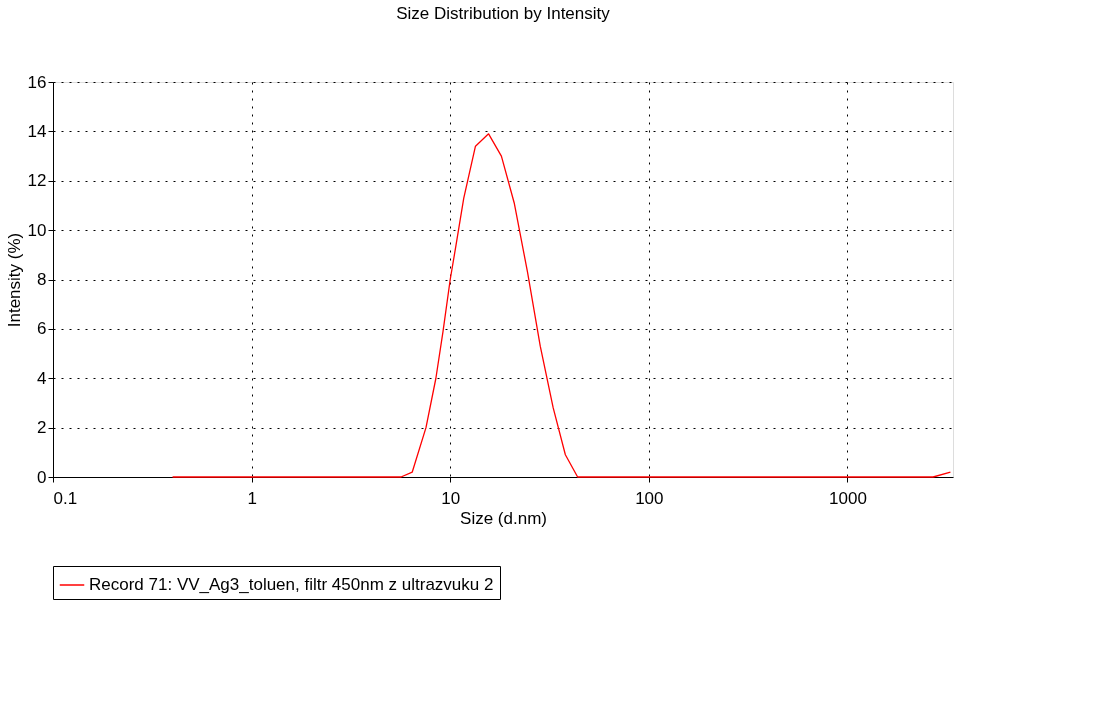 Image resolution: width=1099 pixels, height=702 pixels. I want to click on y-tick-label: 14, so click(37, 131).